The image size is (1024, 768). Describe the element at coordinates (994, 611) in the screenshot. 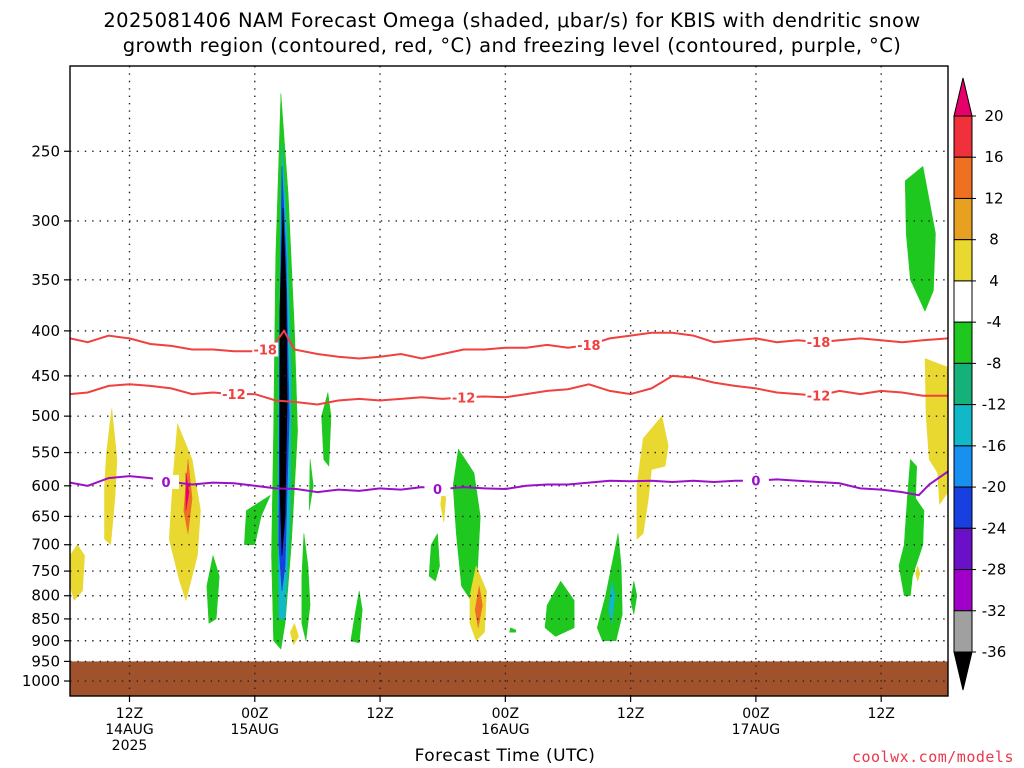

I see `colorbar-label: -32` at that location.